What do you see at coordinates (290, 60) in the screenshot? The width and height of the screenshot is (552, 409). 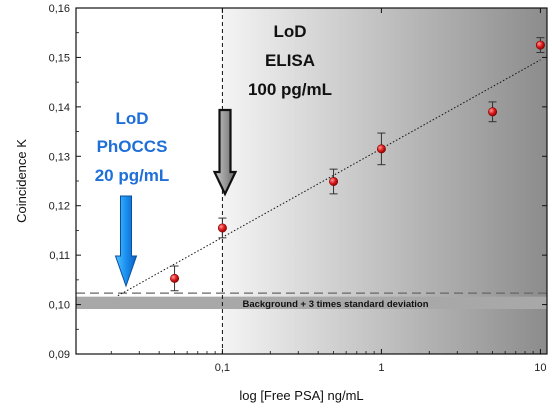 I see `elisa-label-line-2: ELISA` at bounding box center [290, 60].